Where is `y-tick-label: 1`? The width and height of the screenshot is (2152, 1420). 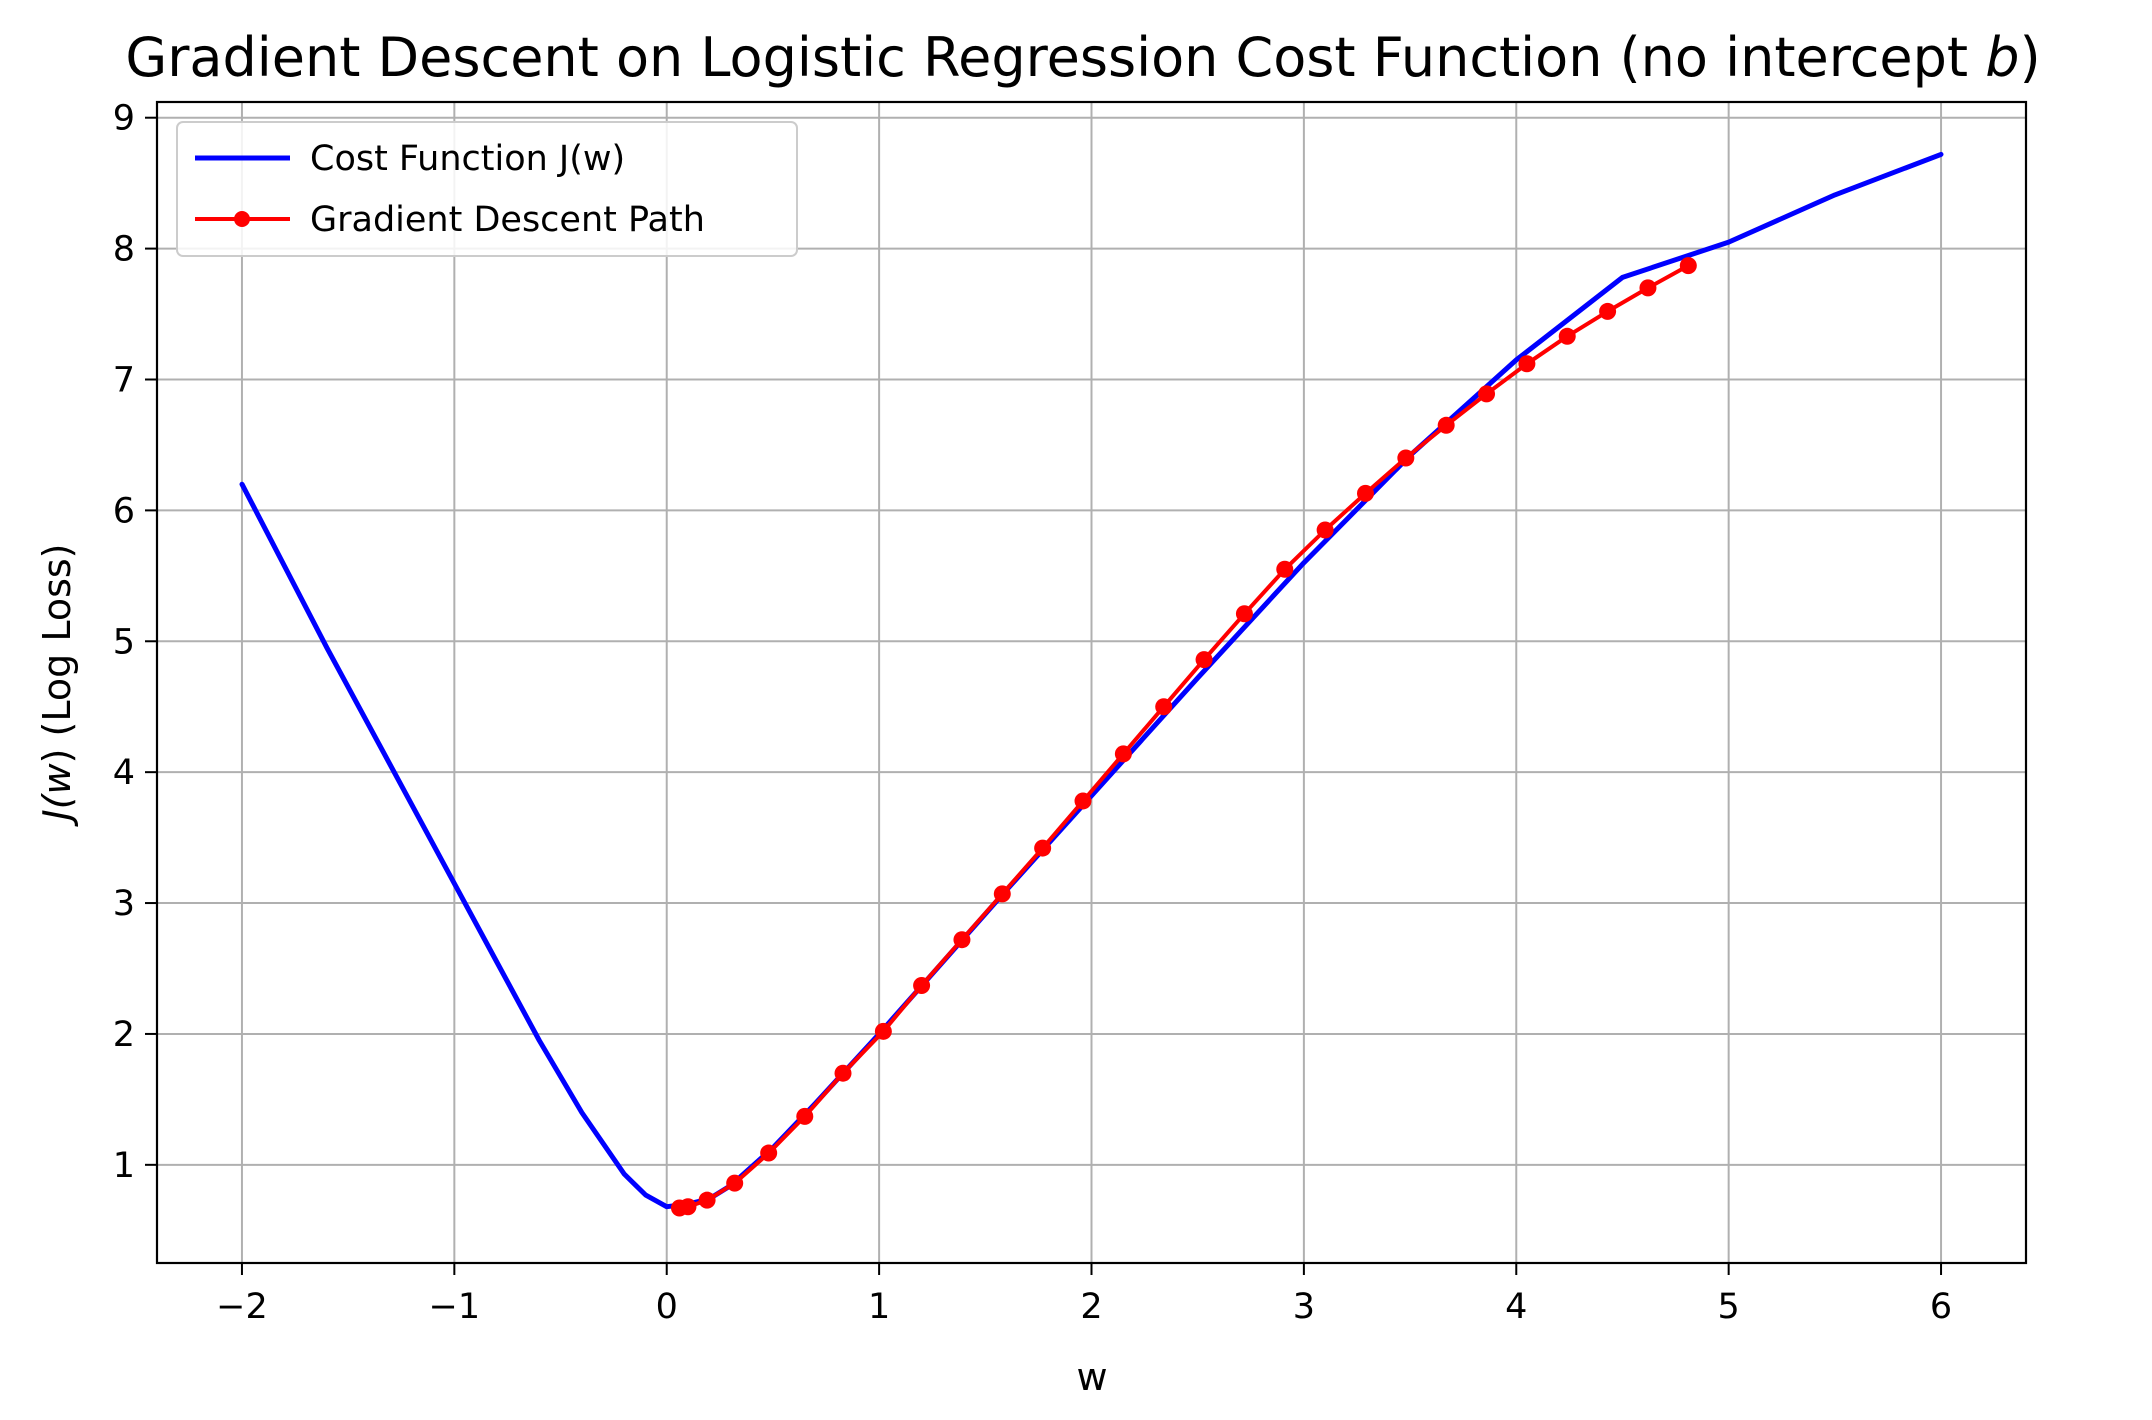
y-tick-label: 1 is located at coordinates (124, 1166).